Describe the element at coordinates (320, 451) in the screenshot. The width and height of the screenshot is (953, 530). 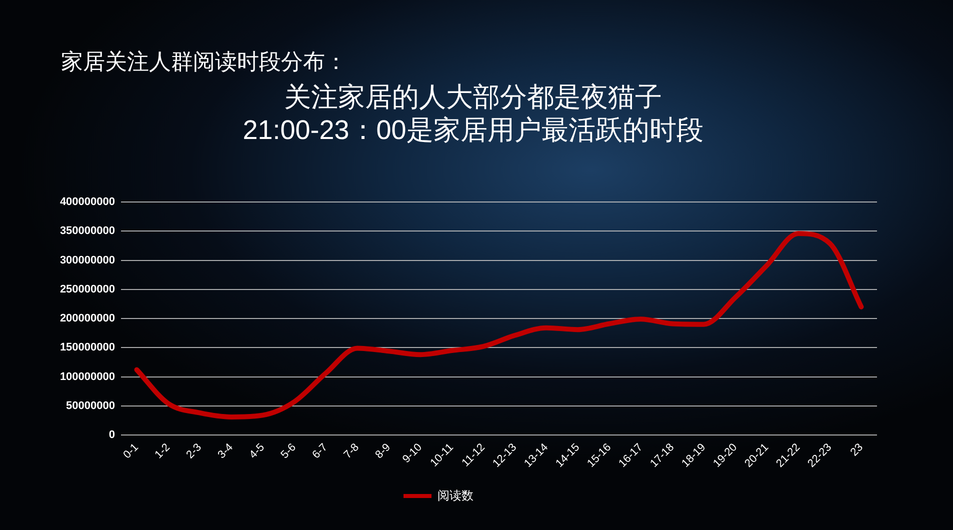
I see `x-tick-label: 6-7` at that location.